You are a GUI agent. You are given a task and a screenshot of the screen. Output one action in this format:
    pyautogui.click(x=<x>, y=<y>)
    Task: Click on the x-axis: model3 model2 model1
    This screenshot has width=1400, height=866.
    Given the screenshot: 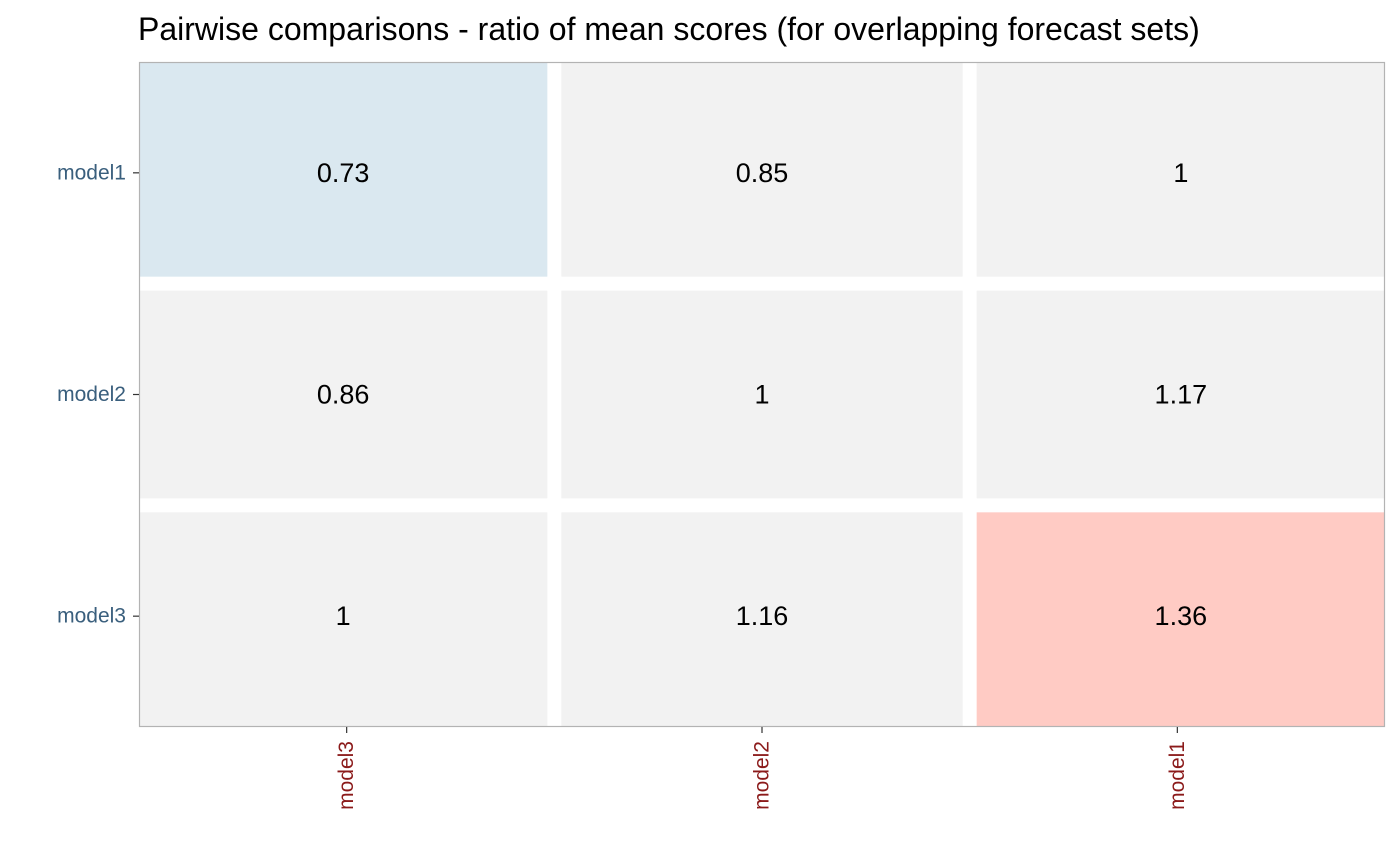 What is the action you would take?
    pyautogui.click(x=762, y=768)
    